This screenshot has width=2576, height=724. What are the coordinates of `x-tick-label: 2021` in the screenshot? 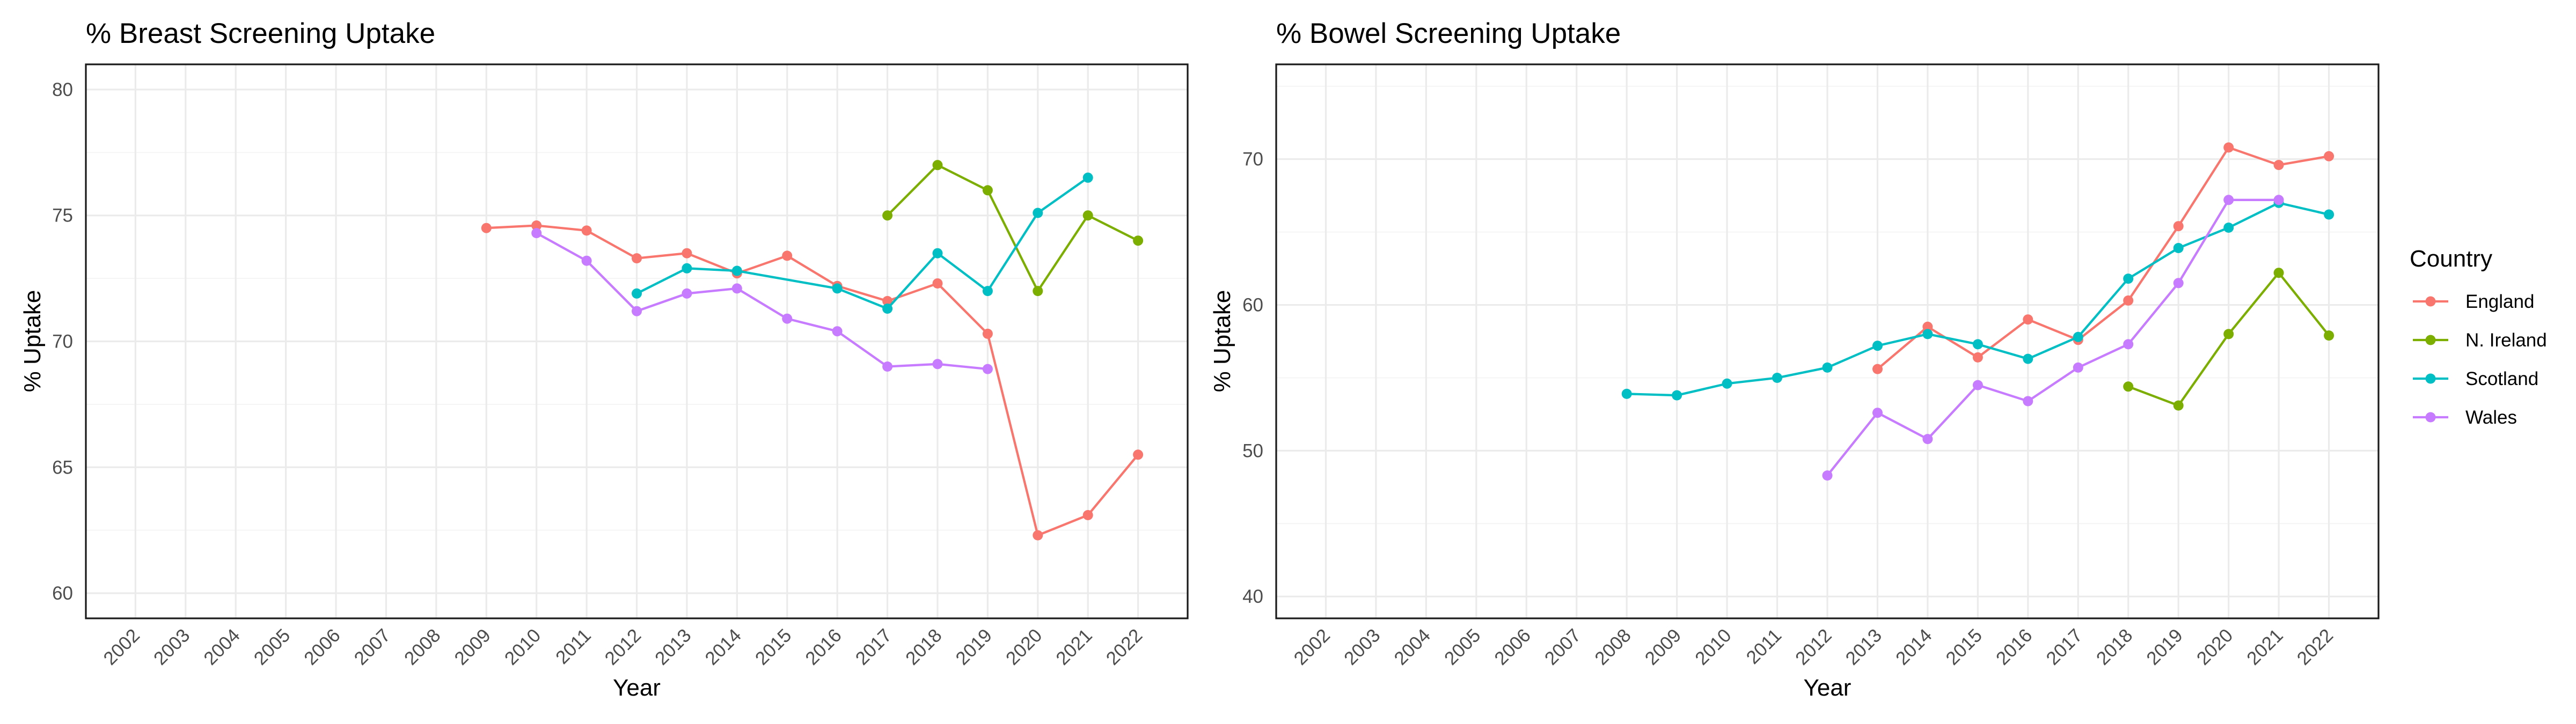 It's located at (1074, 647).